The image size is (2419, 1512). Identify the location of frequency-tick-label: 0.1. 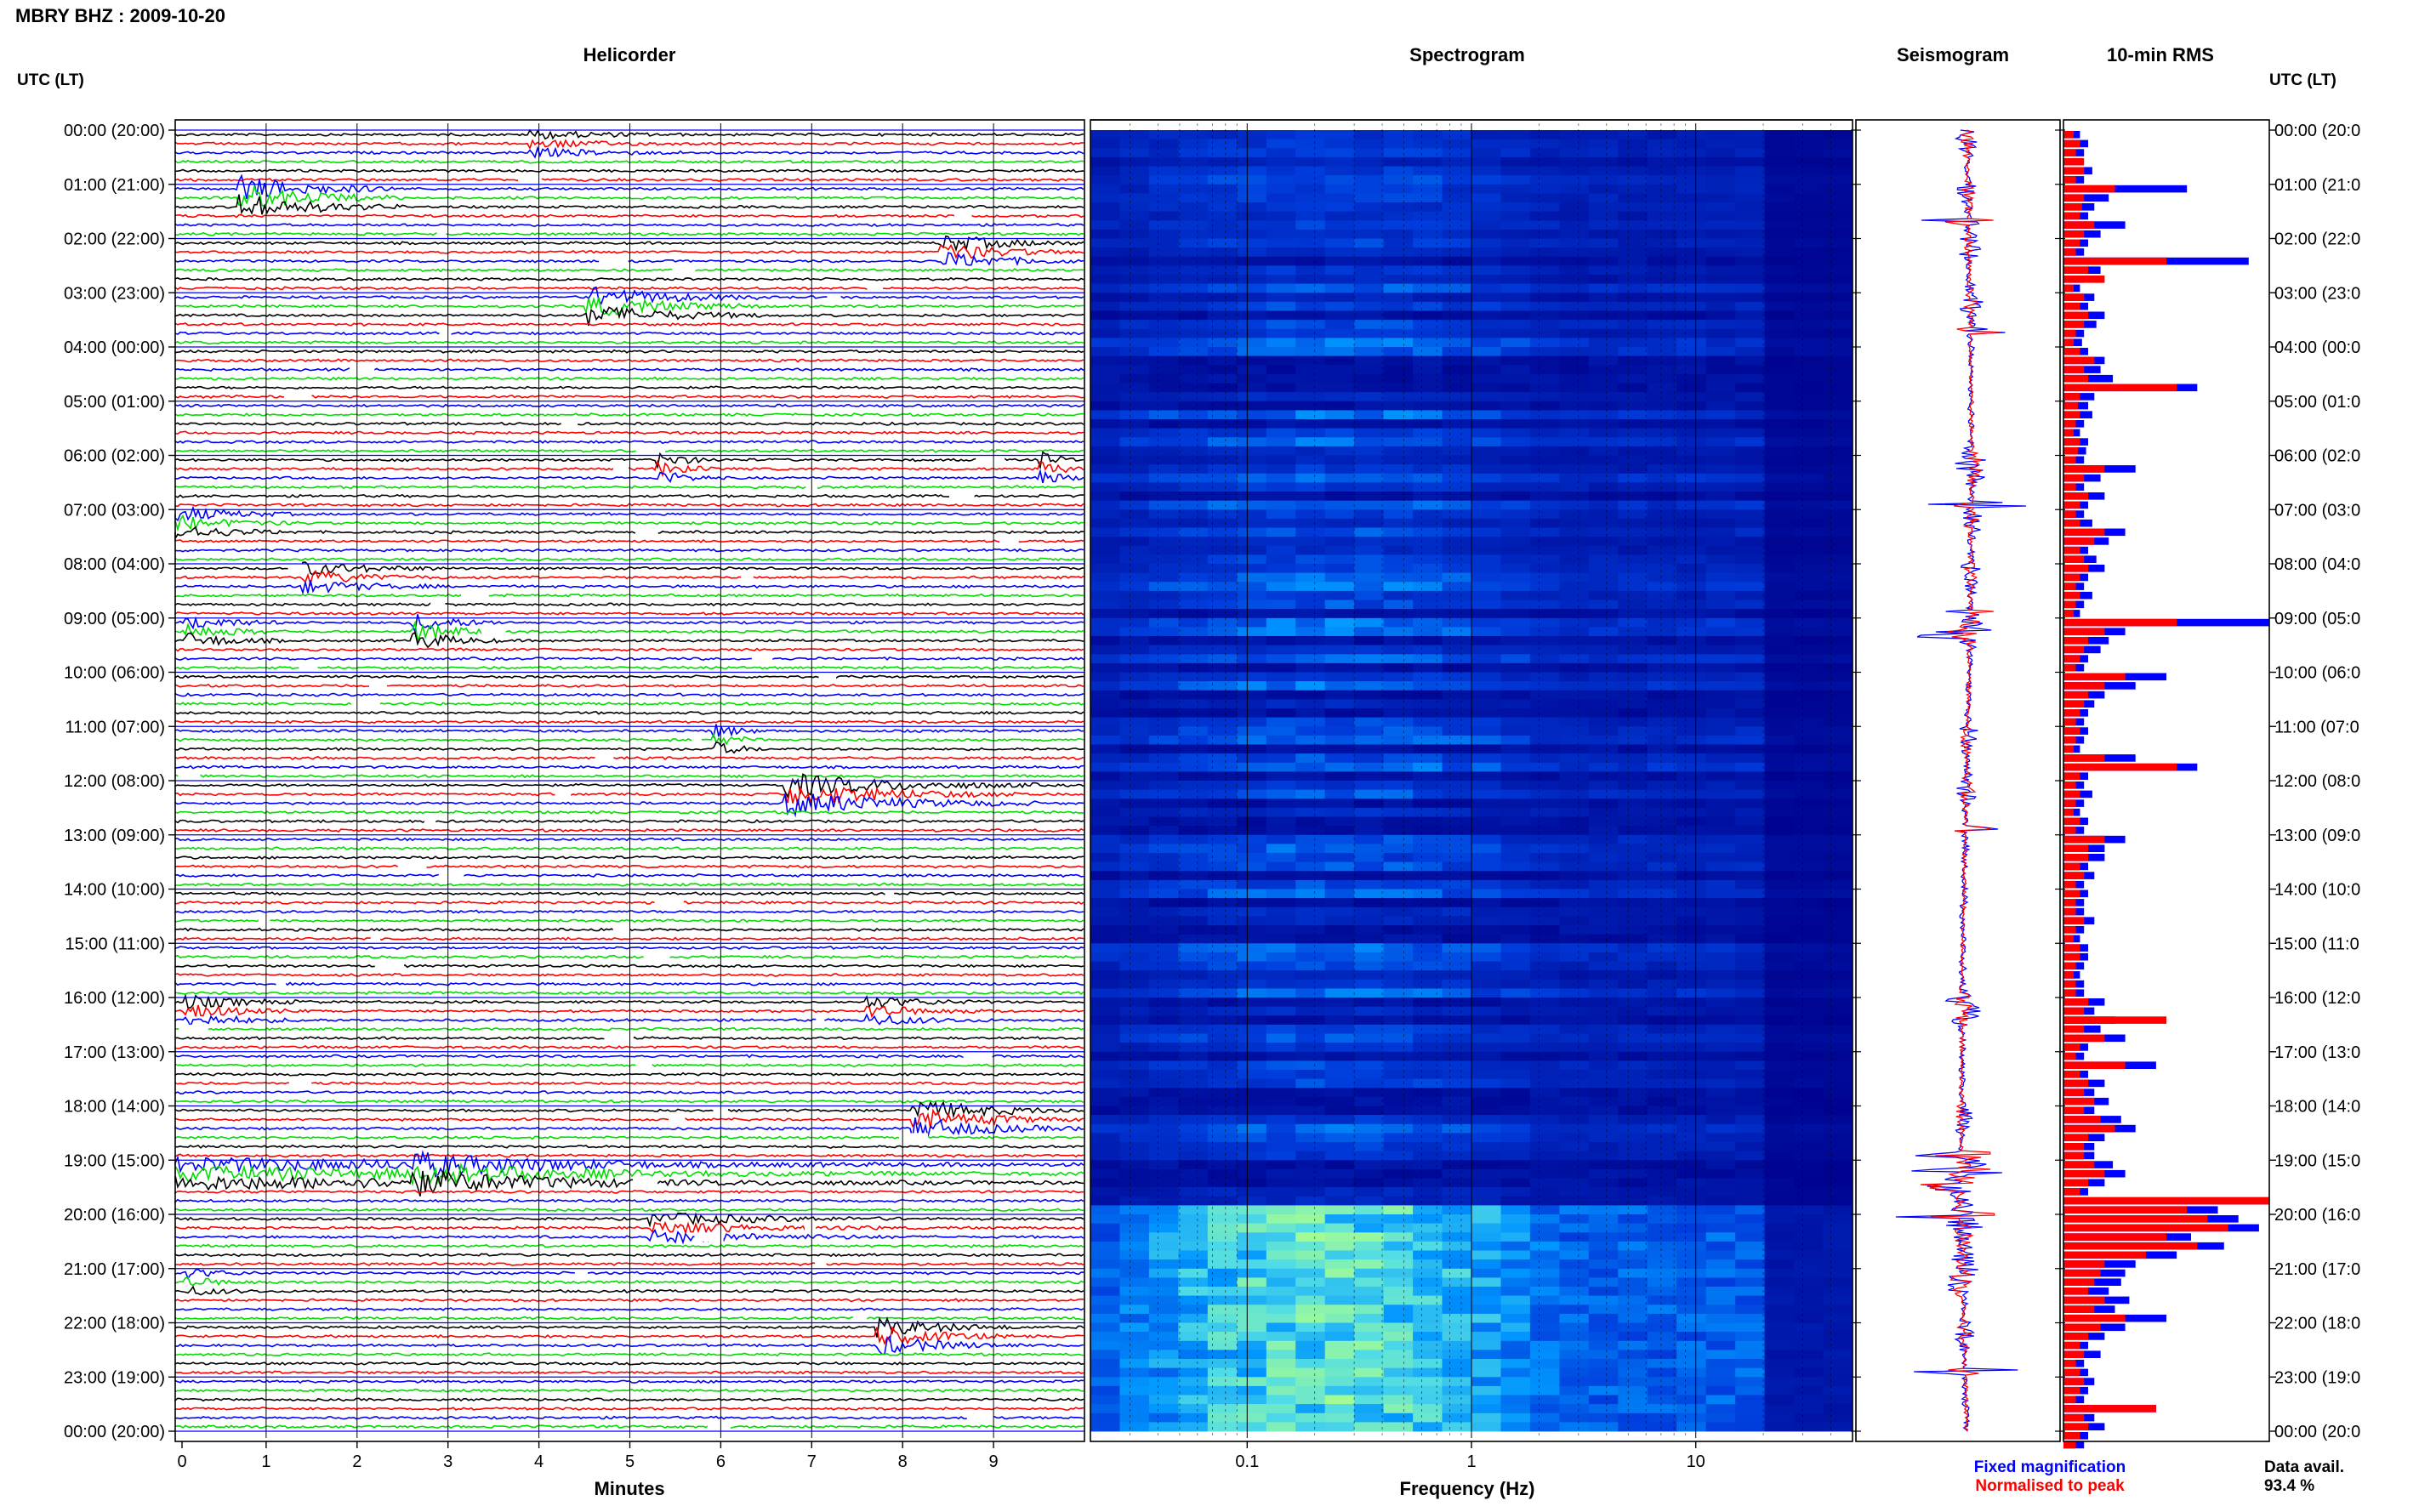
(1247, 1461).